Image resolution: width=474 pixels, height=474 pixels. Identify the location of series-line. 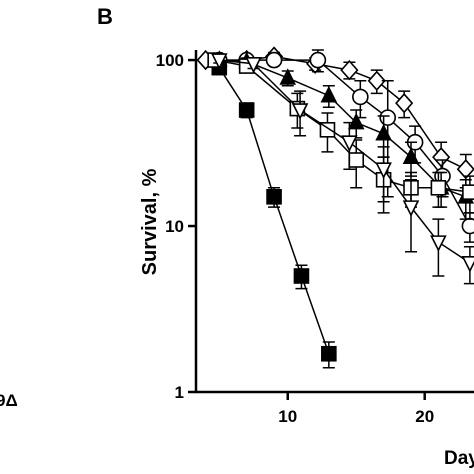
(274, 211).